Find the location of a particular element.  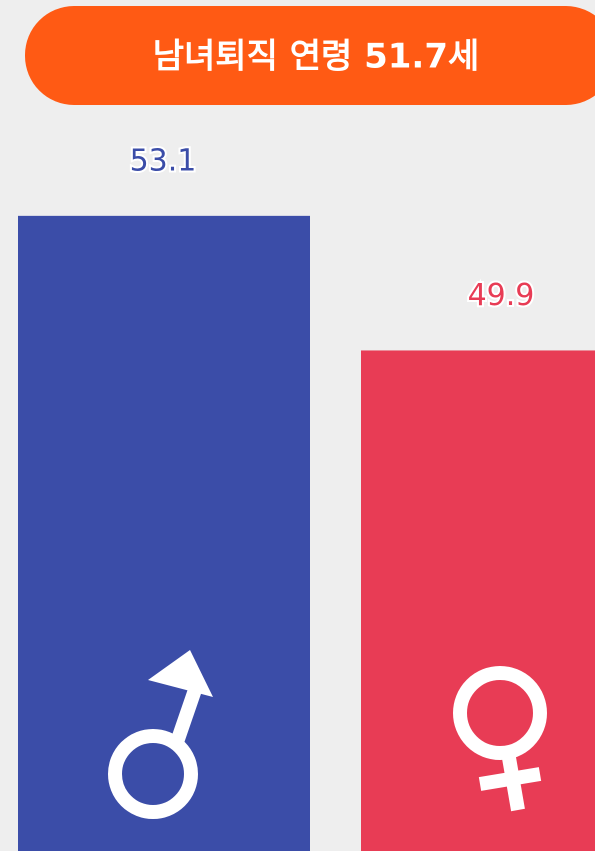

value-label: 53.1 is located at coordinates (163, 160).